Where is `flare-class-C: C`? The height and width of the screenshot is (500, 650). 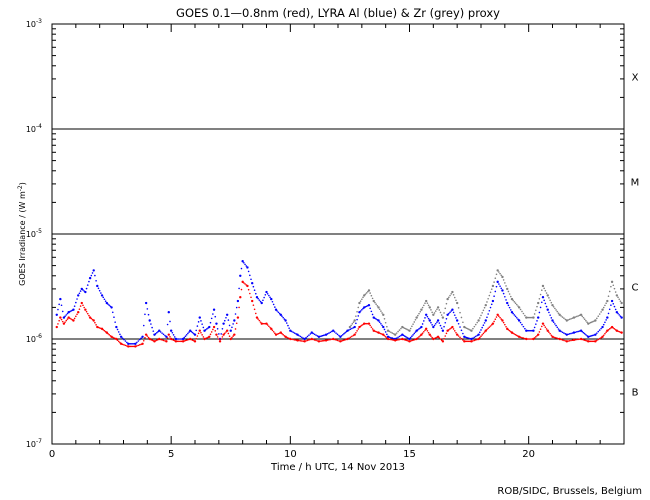
flare-class-C: C is located at coordinates (635, 288).